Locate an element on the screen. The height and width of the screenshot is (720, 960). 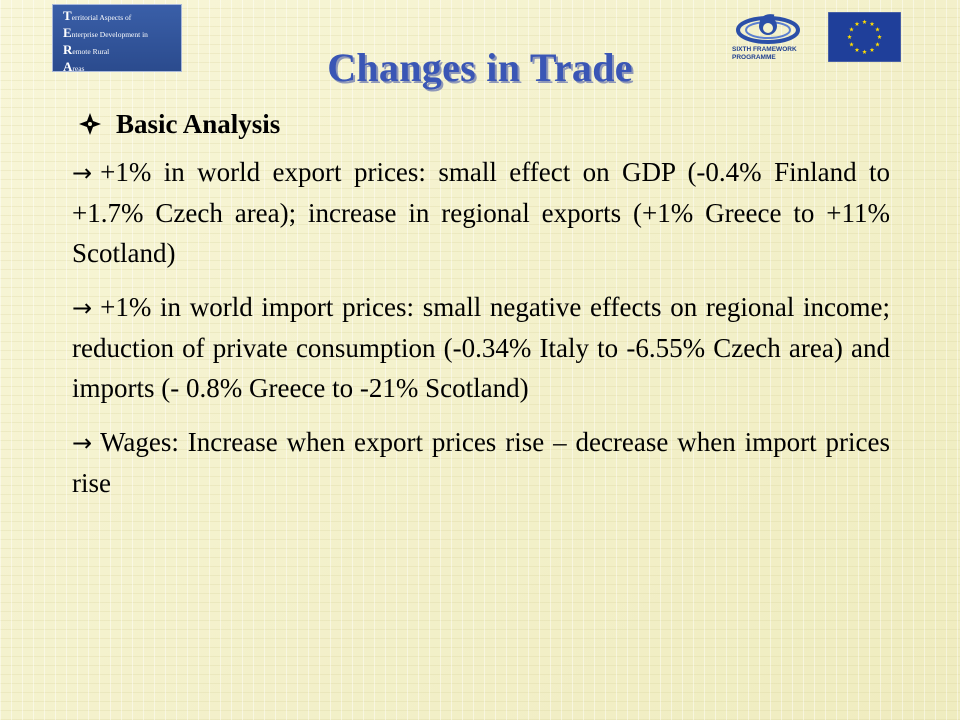
sixth-framework-logo-icon is located at coordinates (768, 29).